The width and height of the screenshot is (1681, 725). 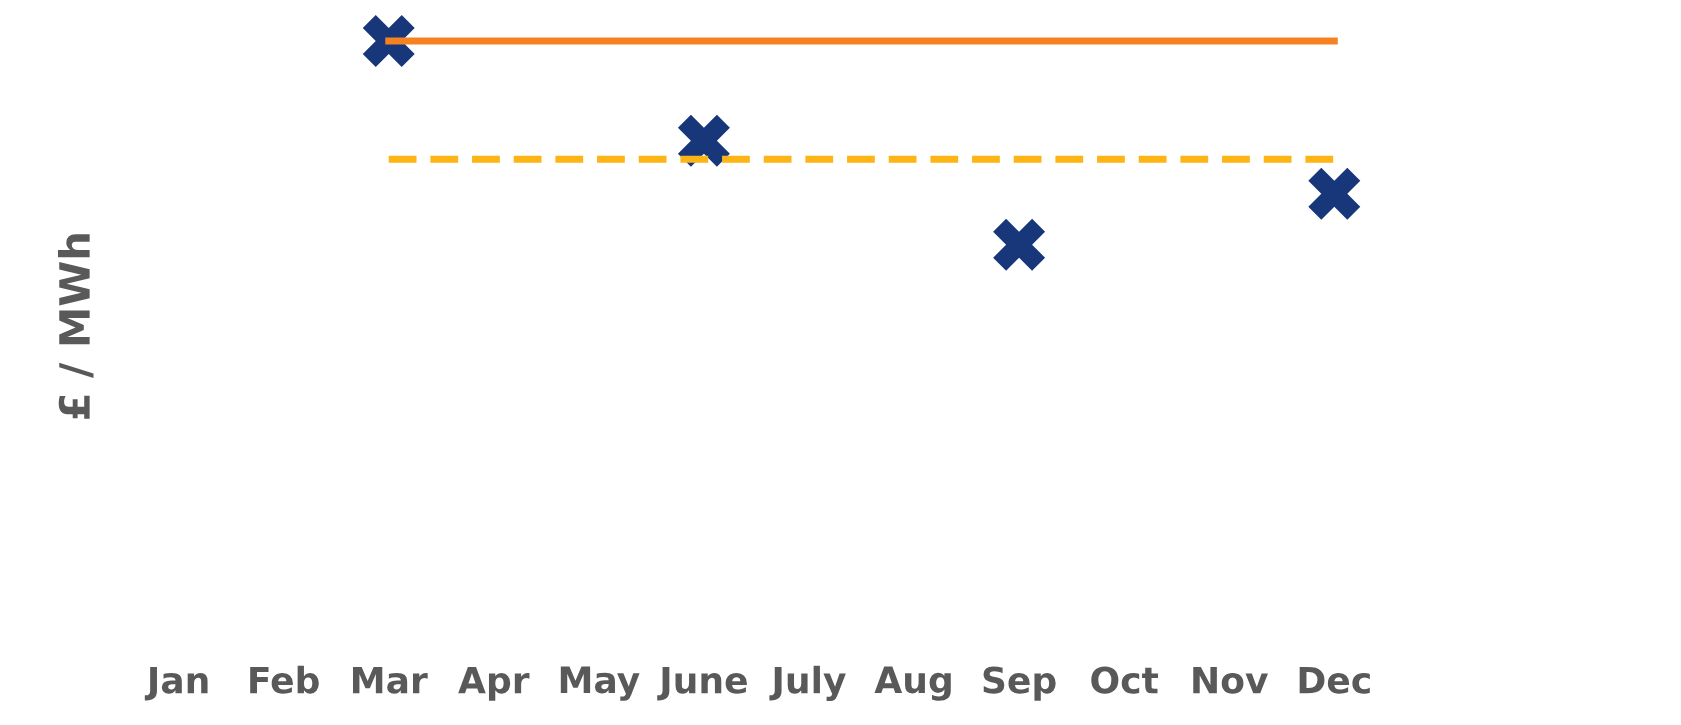 I want to click on x-tick-label: May, so click(x=600, y=683).